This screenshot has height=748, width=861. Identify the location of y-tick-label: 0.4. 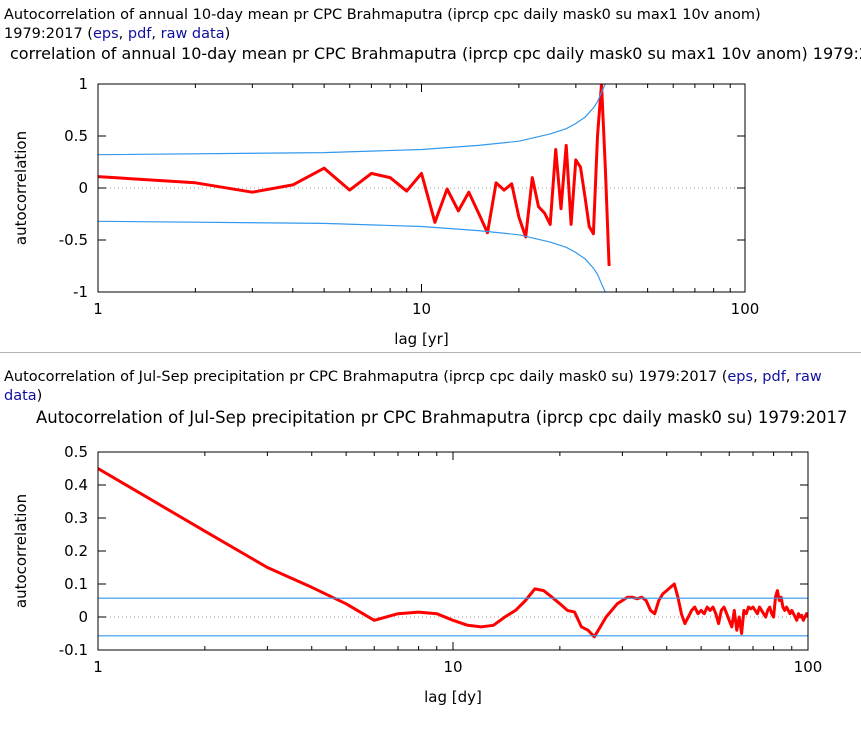
(76, 485).